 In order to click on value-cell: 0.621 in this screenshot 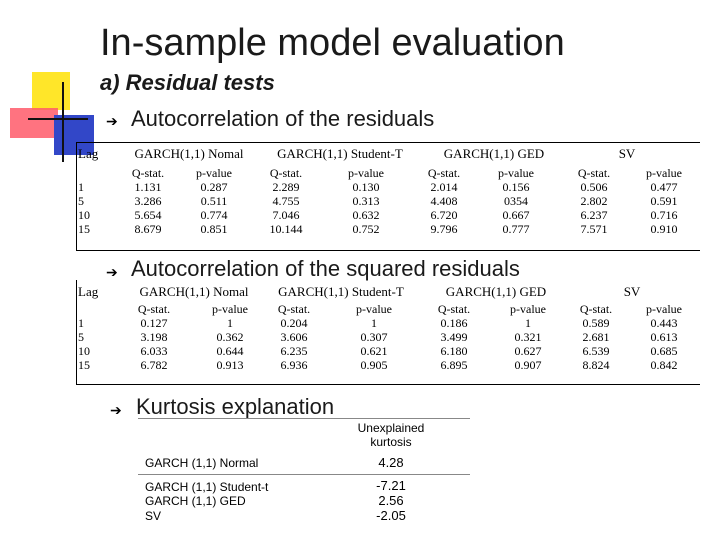, I will do `click(374, 351)`.